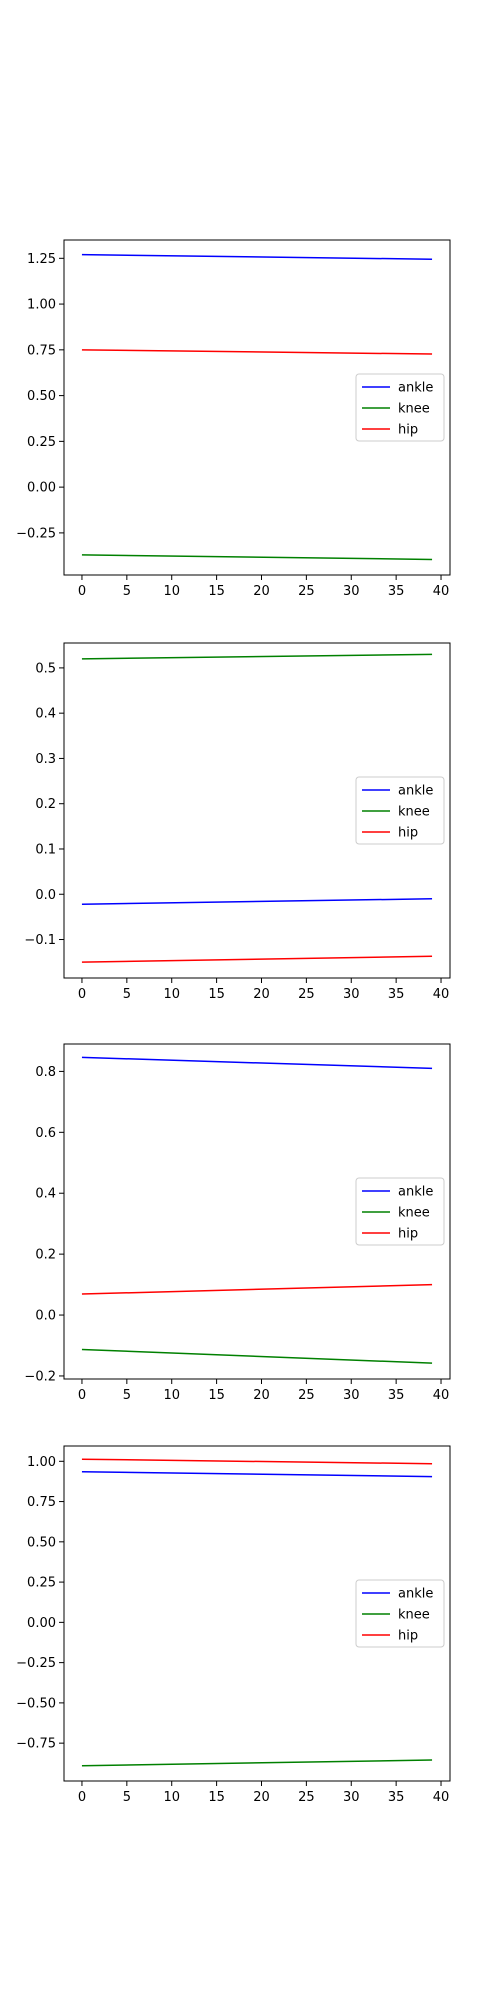 This screenshot has height=2000, width=500. Describe the element at coordinates (45, 849) in the screenshot. I see `y-tick-label: 0.1` at that location.